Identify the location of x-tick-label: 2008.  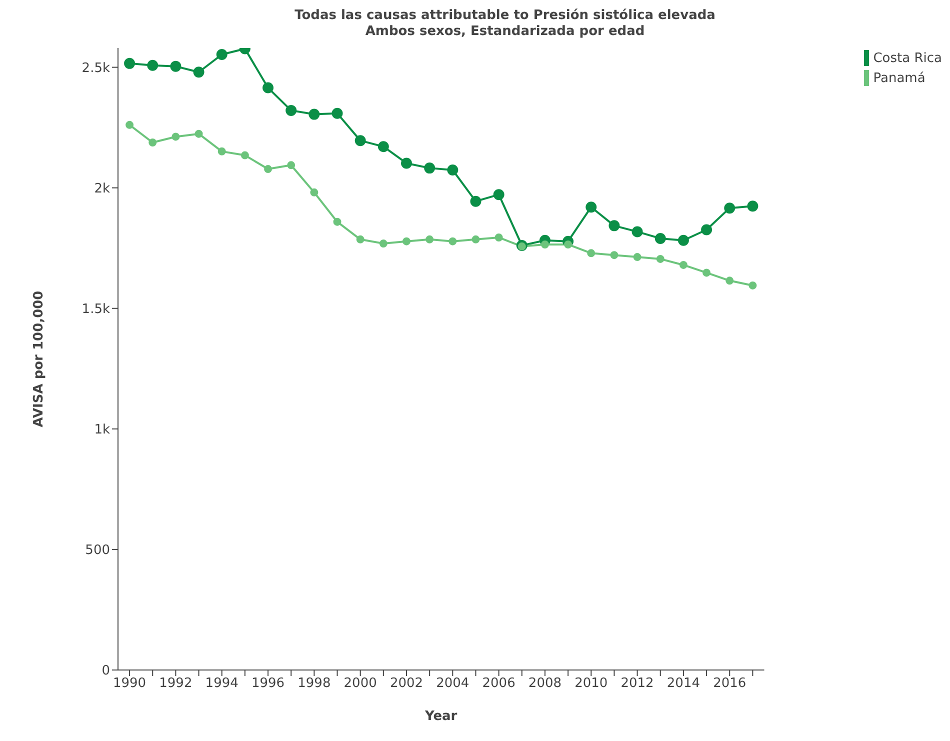
(545, 684).